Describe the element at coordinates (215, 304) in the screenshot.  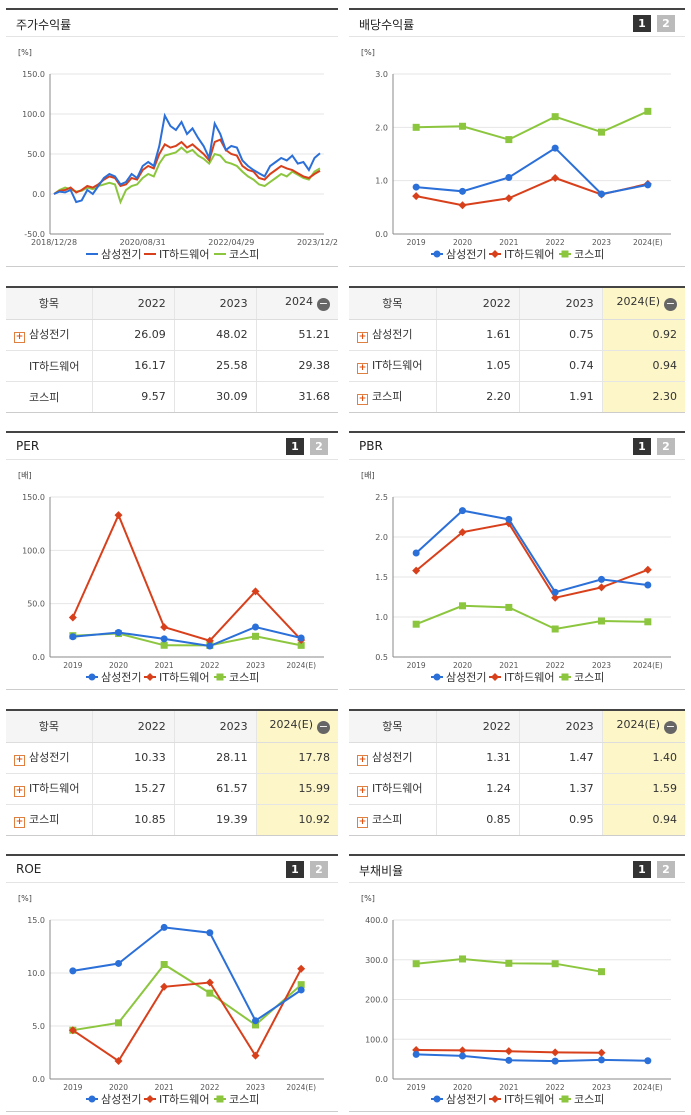
I see `column-header-year: 2023` at that location.